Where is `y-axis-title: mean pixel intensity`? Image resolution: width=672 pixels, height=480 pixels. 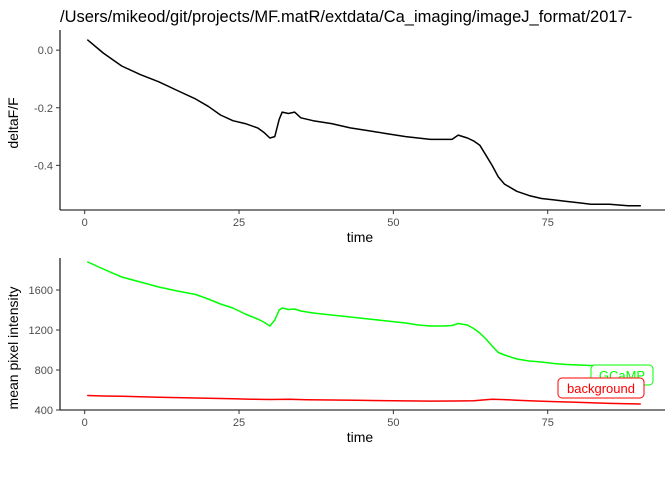
y-axis-title: mean pixel intensity is located at coordinates (13, 348).